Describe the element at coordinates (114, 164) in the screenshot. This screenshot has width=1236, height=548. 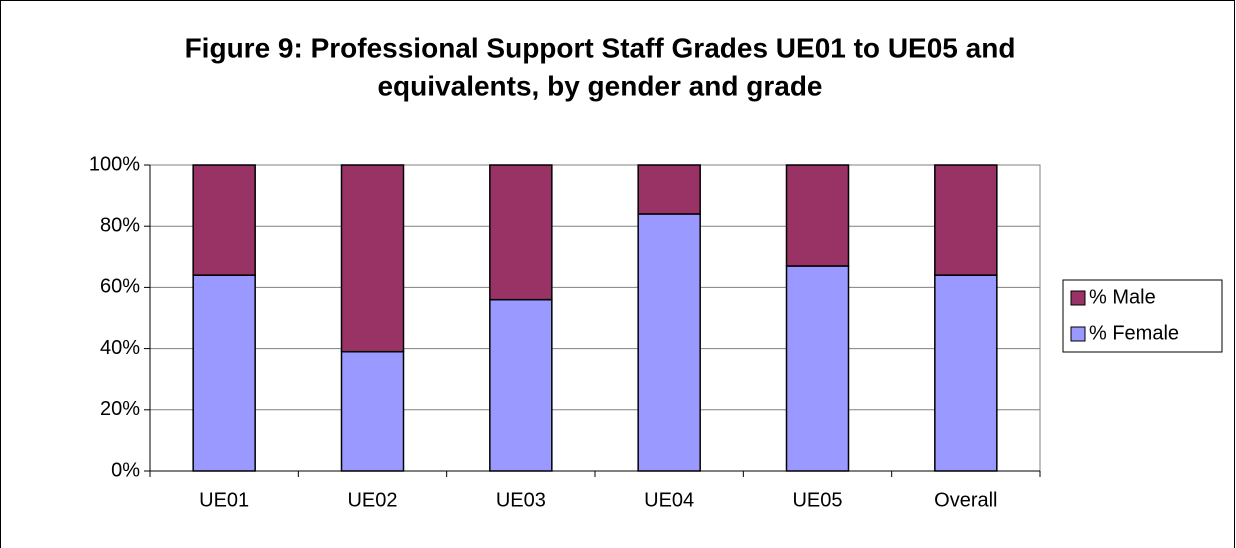
I see `y-tick-label: 100%` at that location.